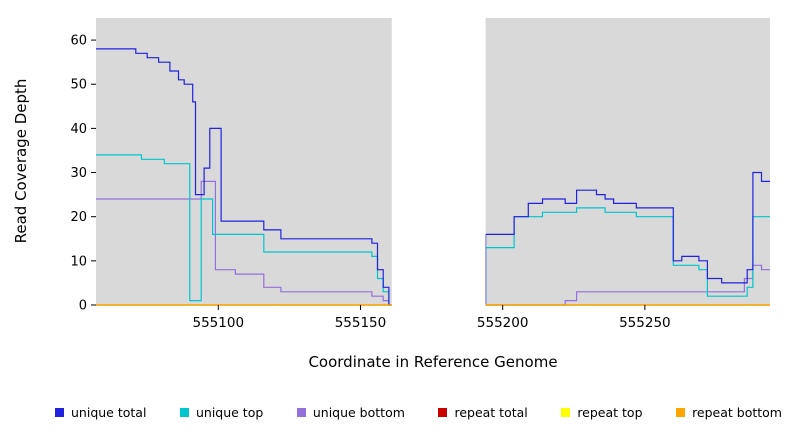  I want to click on legend-label: repeat top, so click(610, 412).